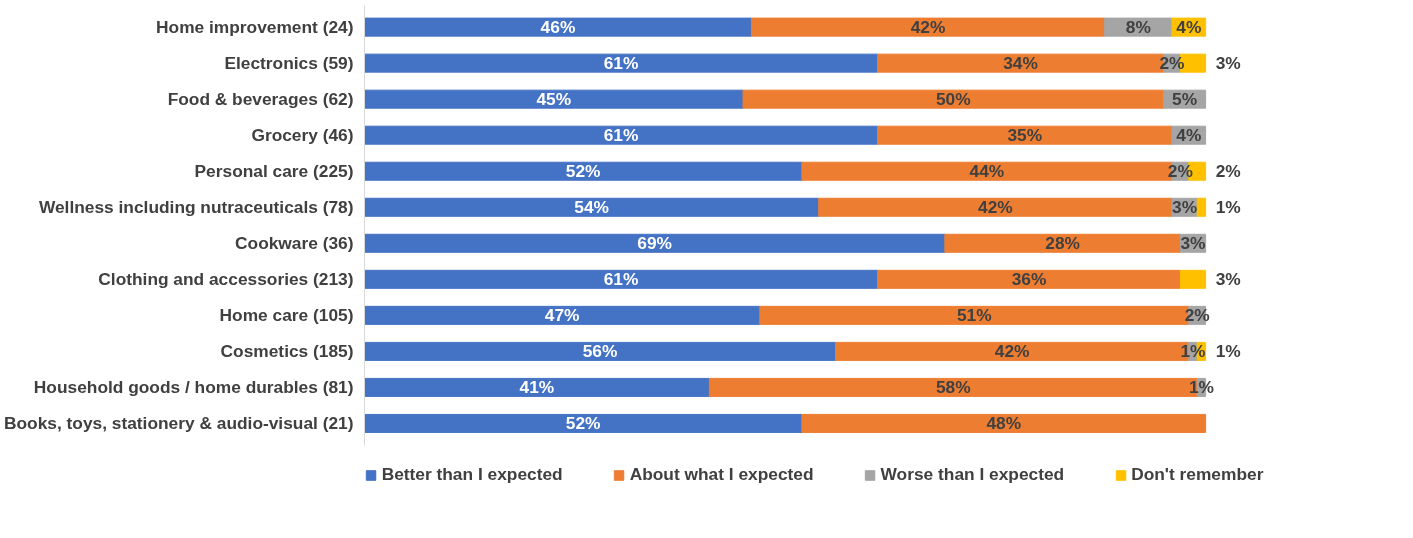 The image size is (1413, 538). I want to click on legend-label: Better than I expected, so click(472, 474).